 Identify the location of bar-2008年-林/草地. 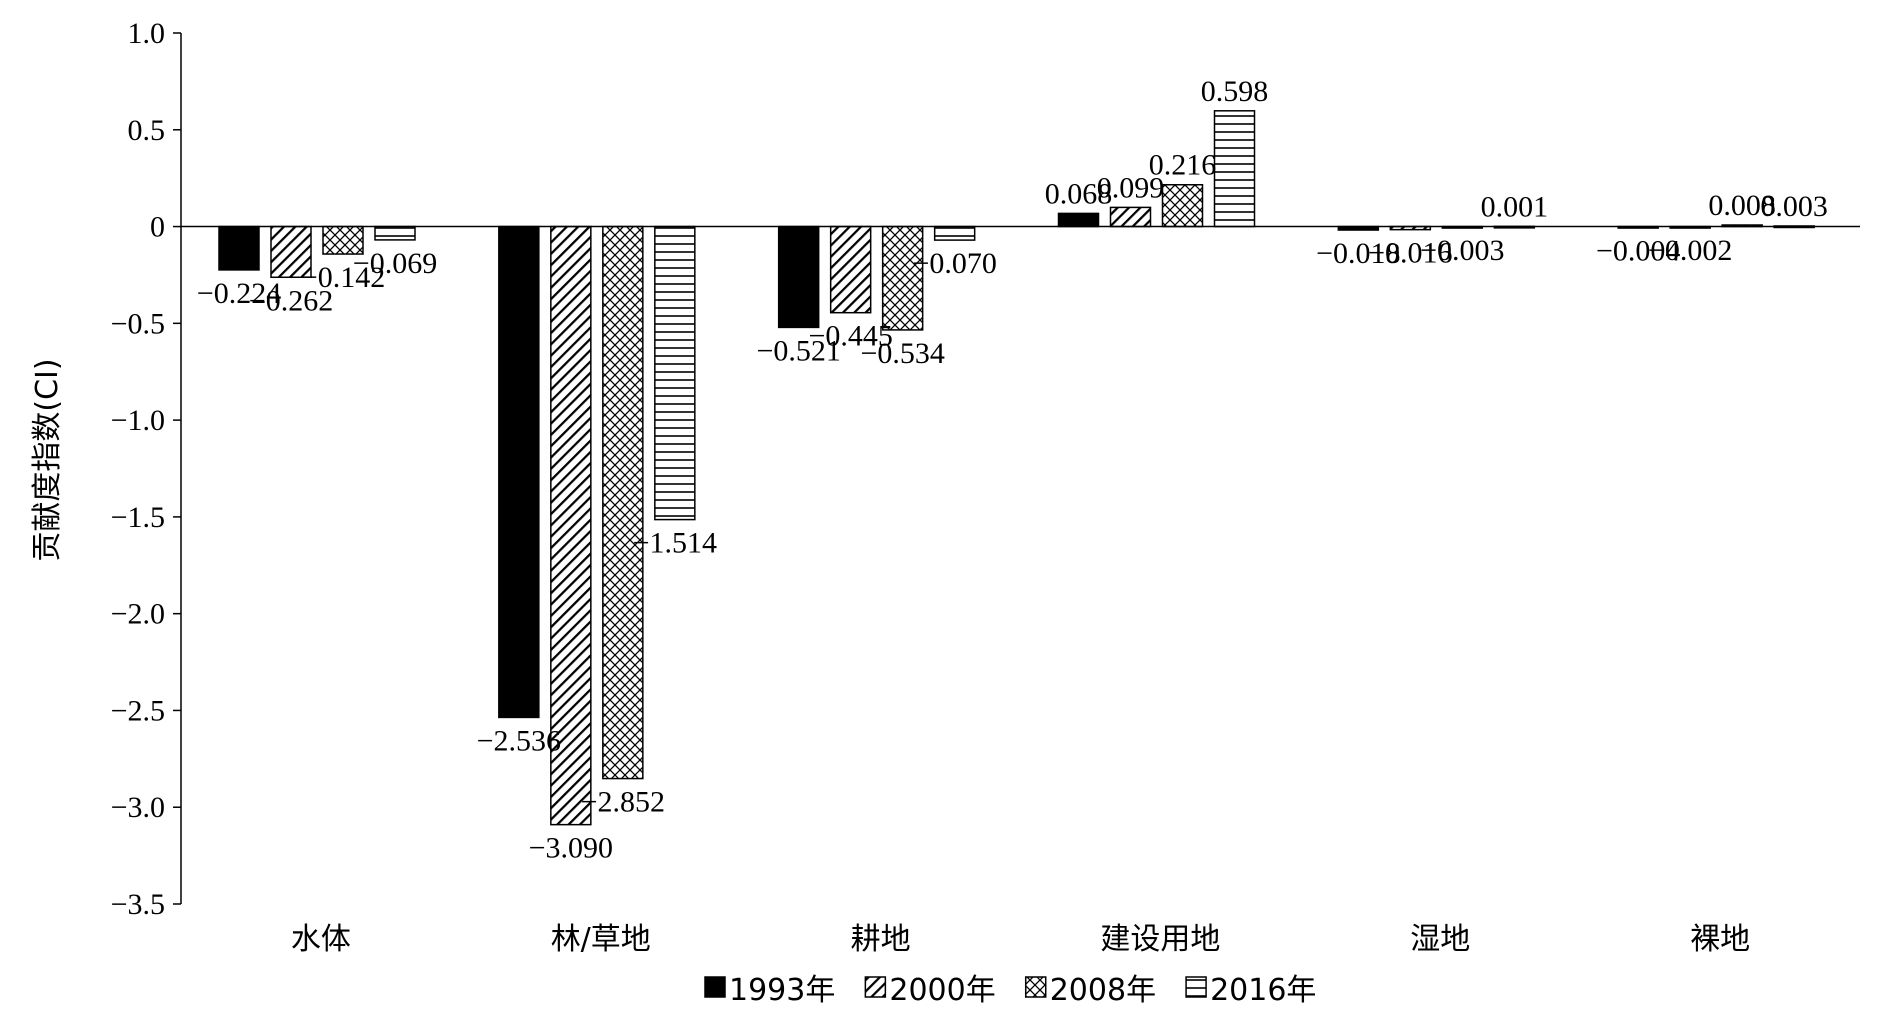
(623, 502).